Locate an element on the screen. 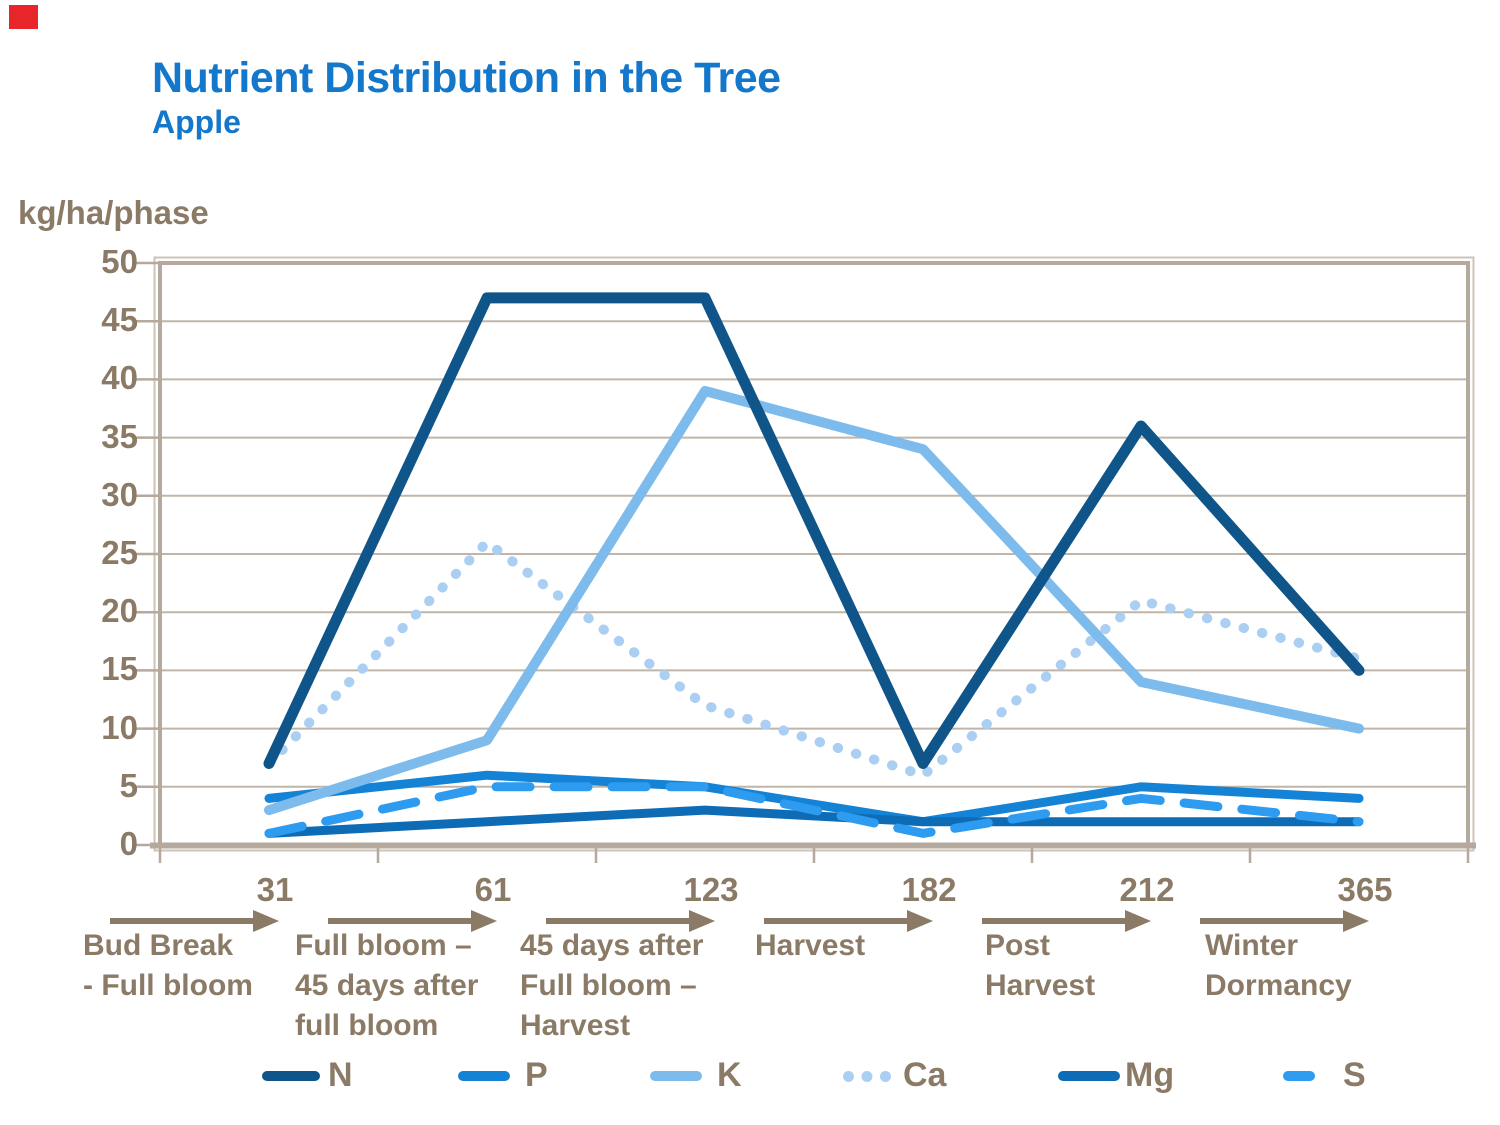  legend-swatch-Mg is located at coordinates (1089, 1076).